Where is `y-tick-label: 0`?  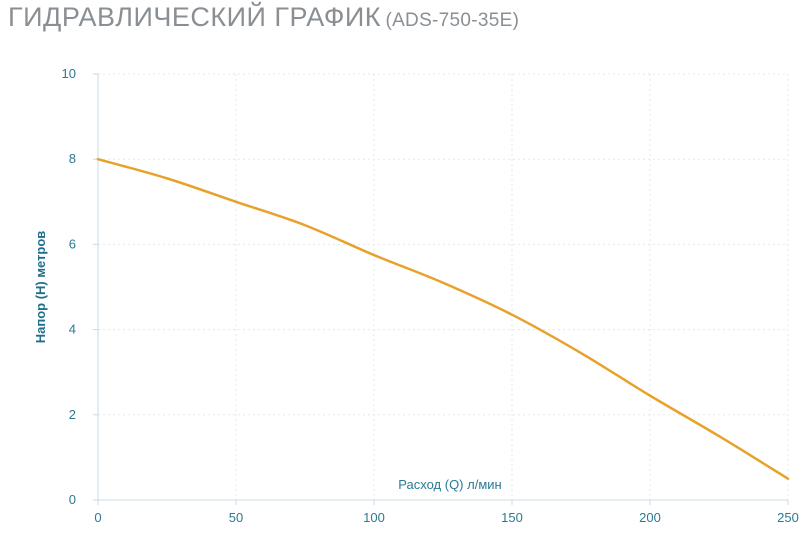 y-tick-label: 0 is located at coordinates (72, 499).